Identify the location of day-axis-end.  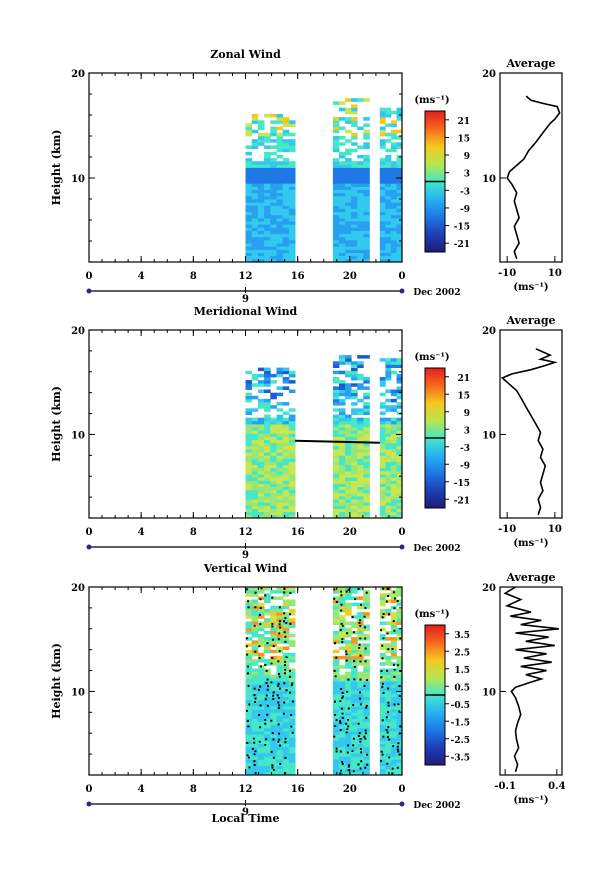
(402, 547).